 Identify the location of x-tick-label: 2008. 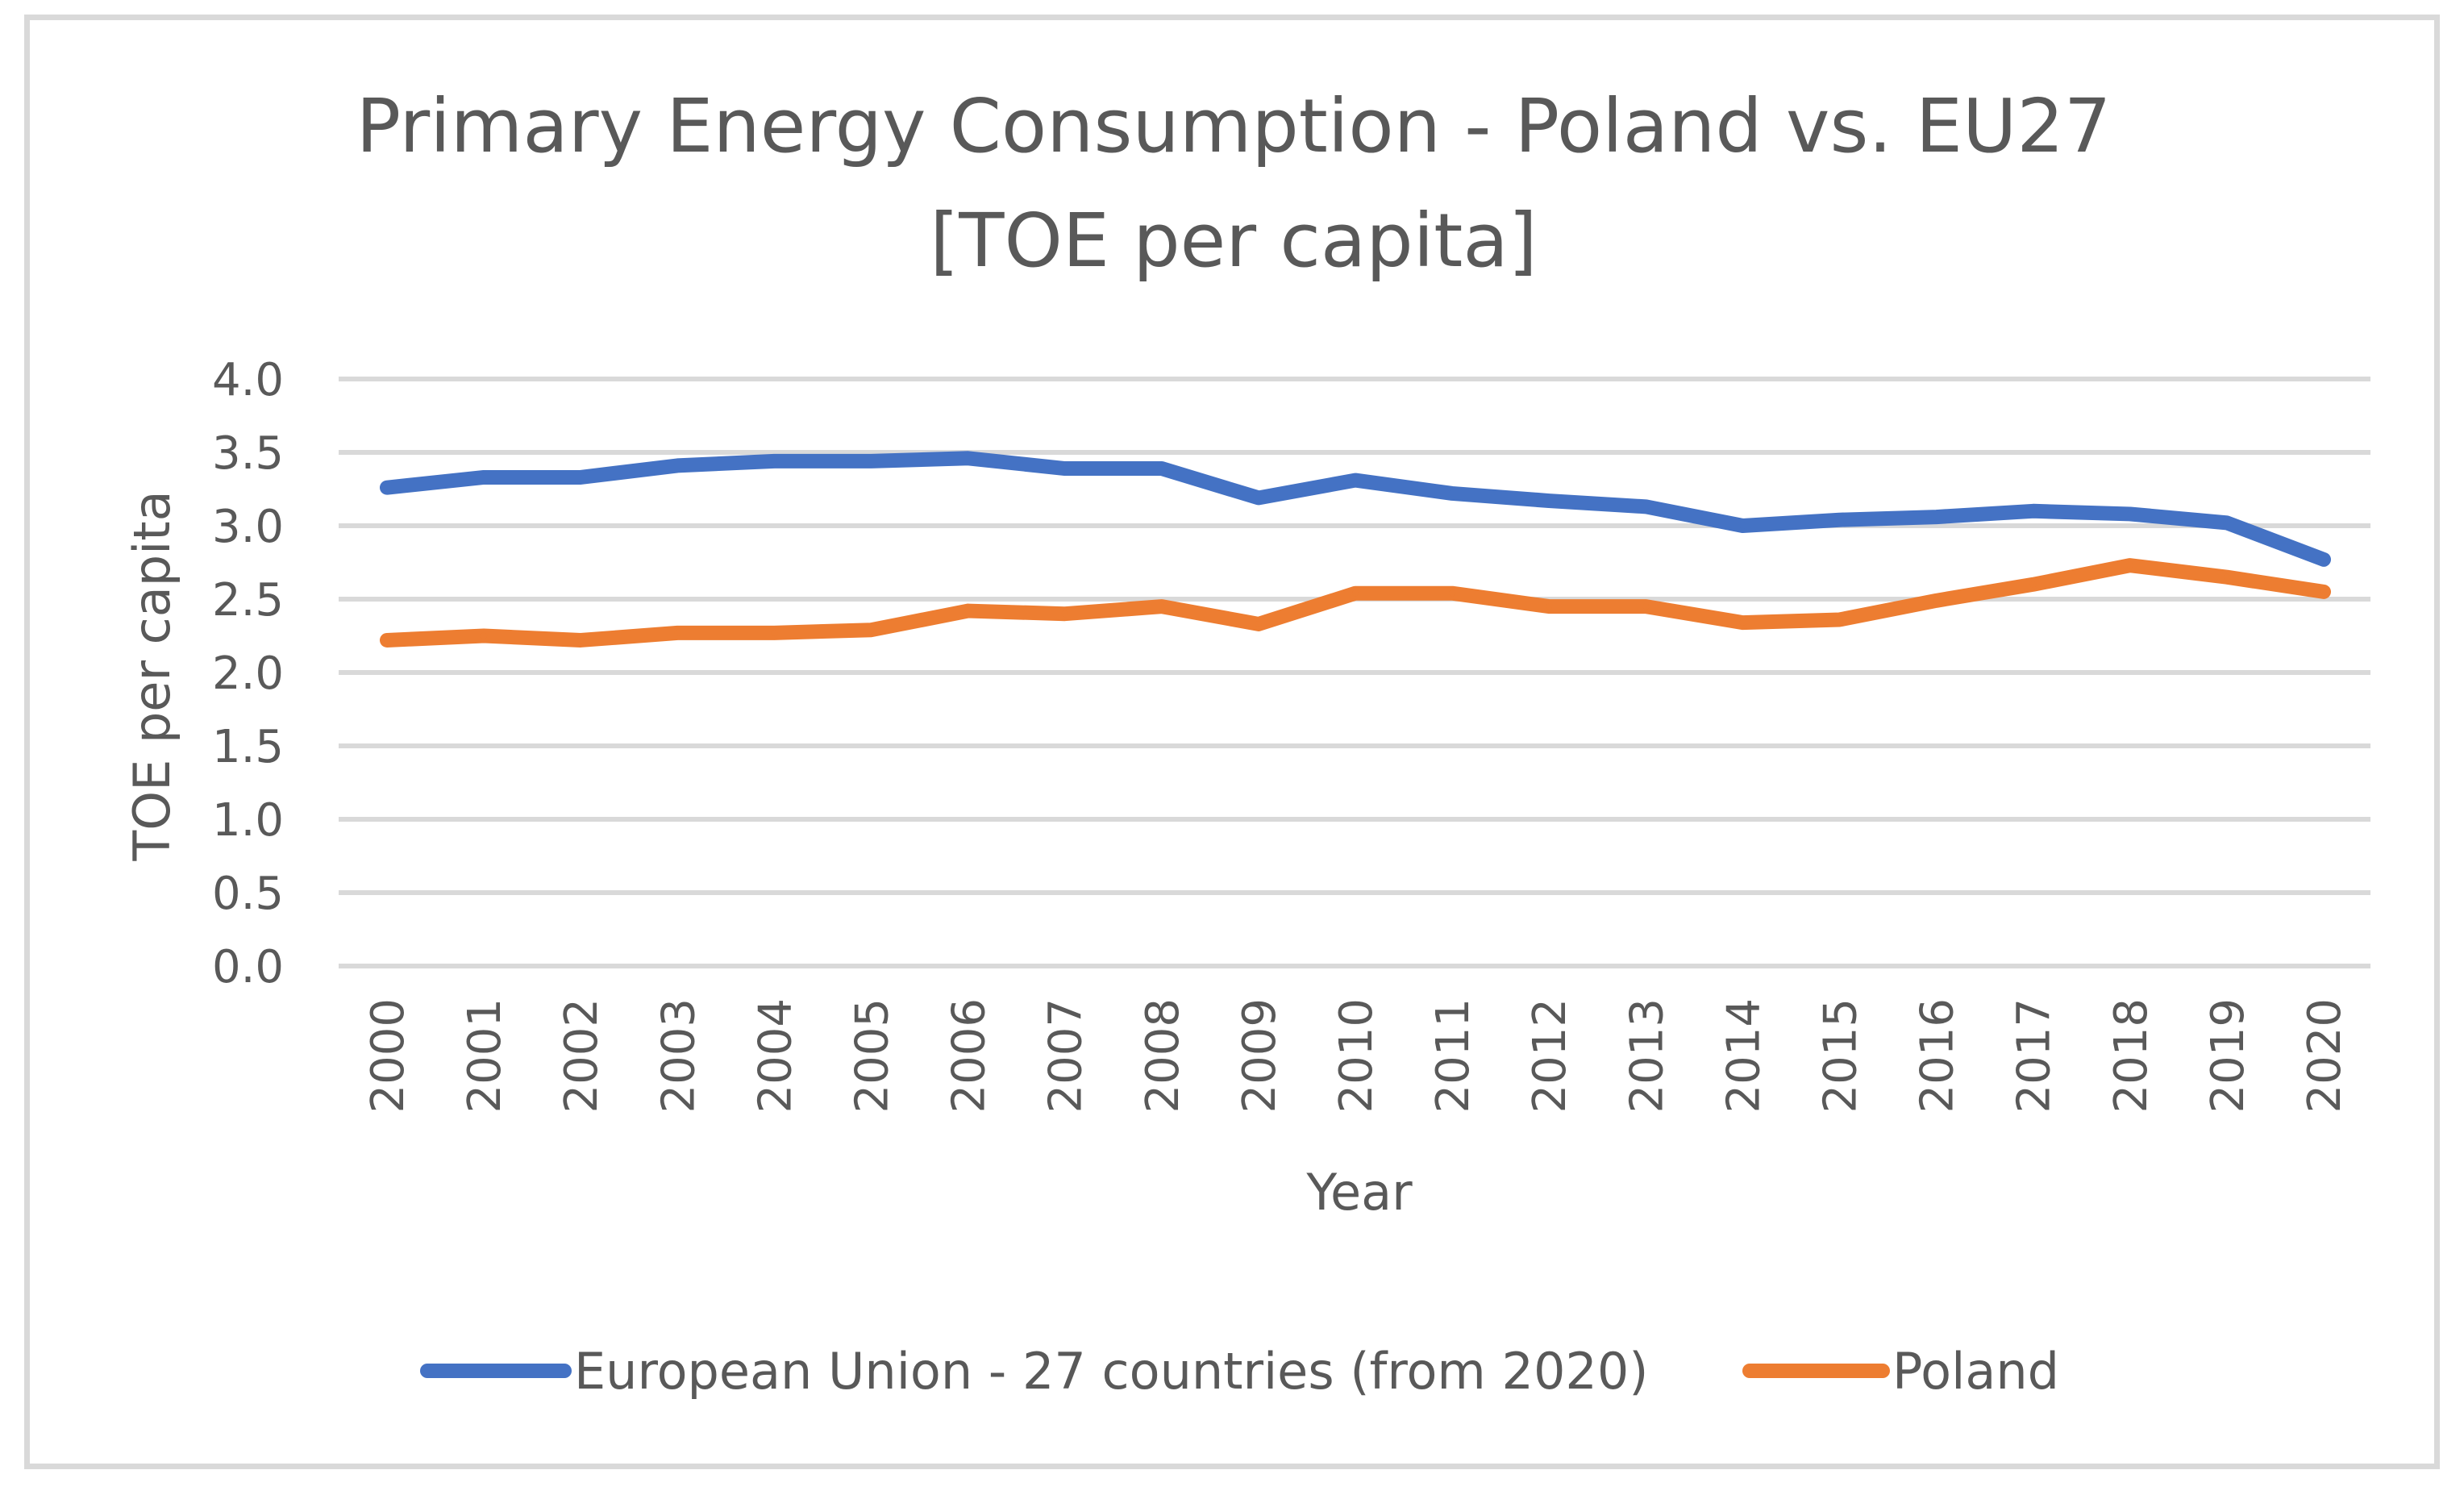
(1163, 1056).